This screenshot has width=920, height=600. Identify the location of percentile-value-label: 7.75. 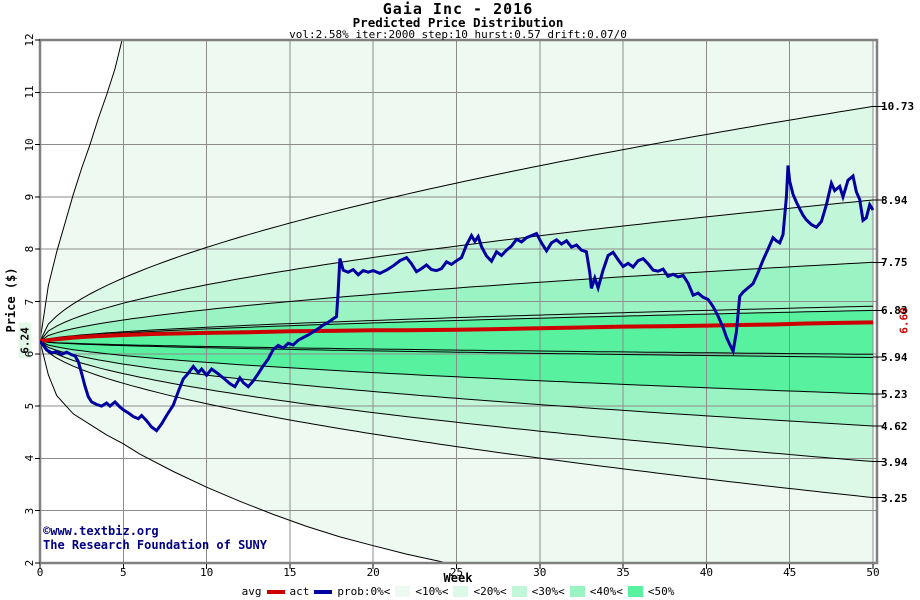
(894, 263).